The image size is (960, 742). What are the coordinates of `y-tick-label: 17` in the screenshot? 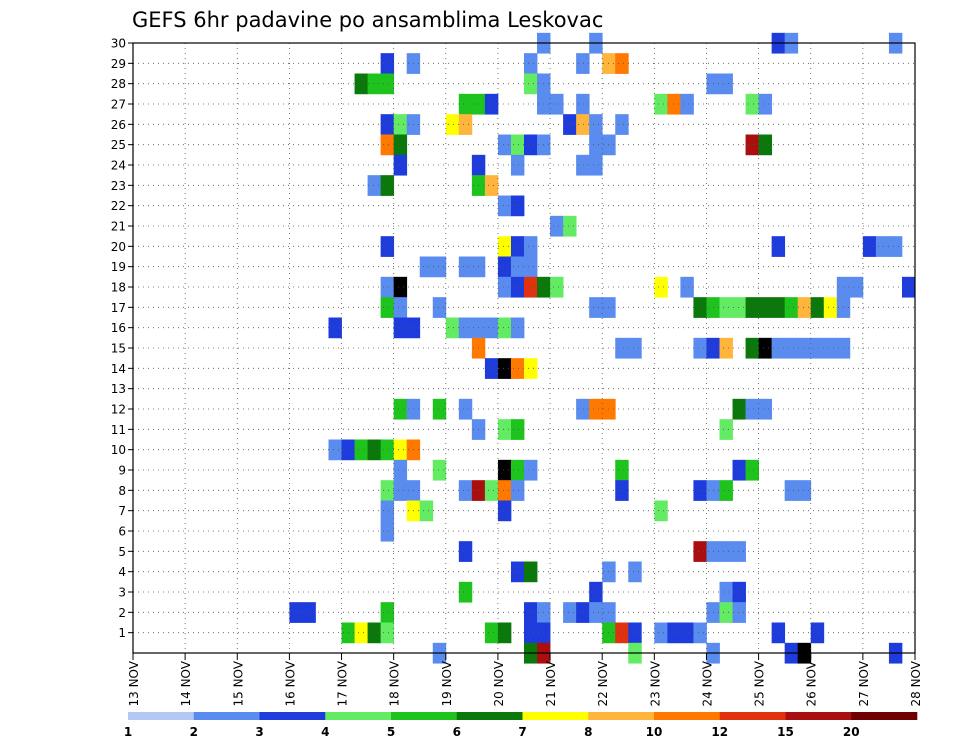 It's located at (118, 308).